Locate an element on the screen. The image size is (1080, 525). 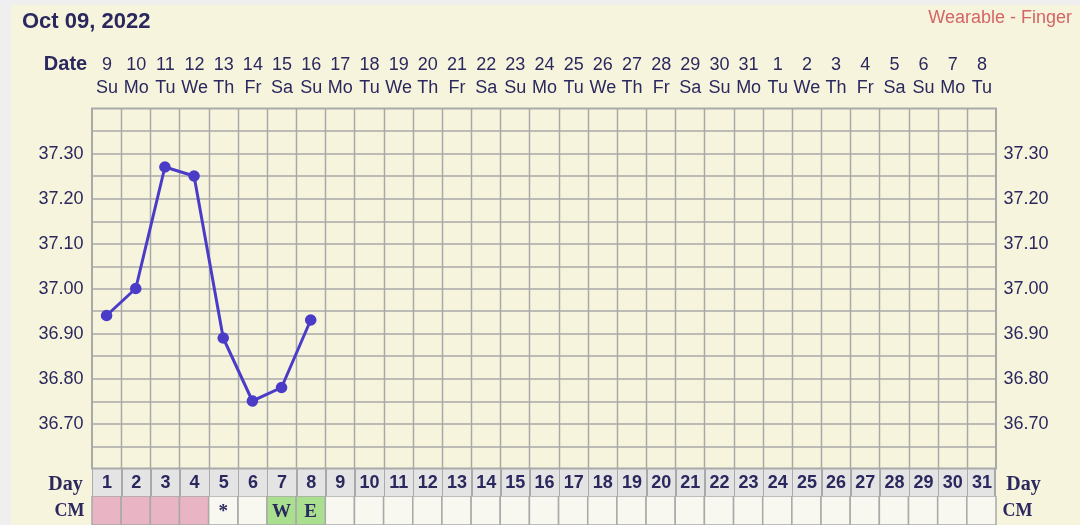
x2-tick-label: 17 Mo is located at coordinates (340, 75).